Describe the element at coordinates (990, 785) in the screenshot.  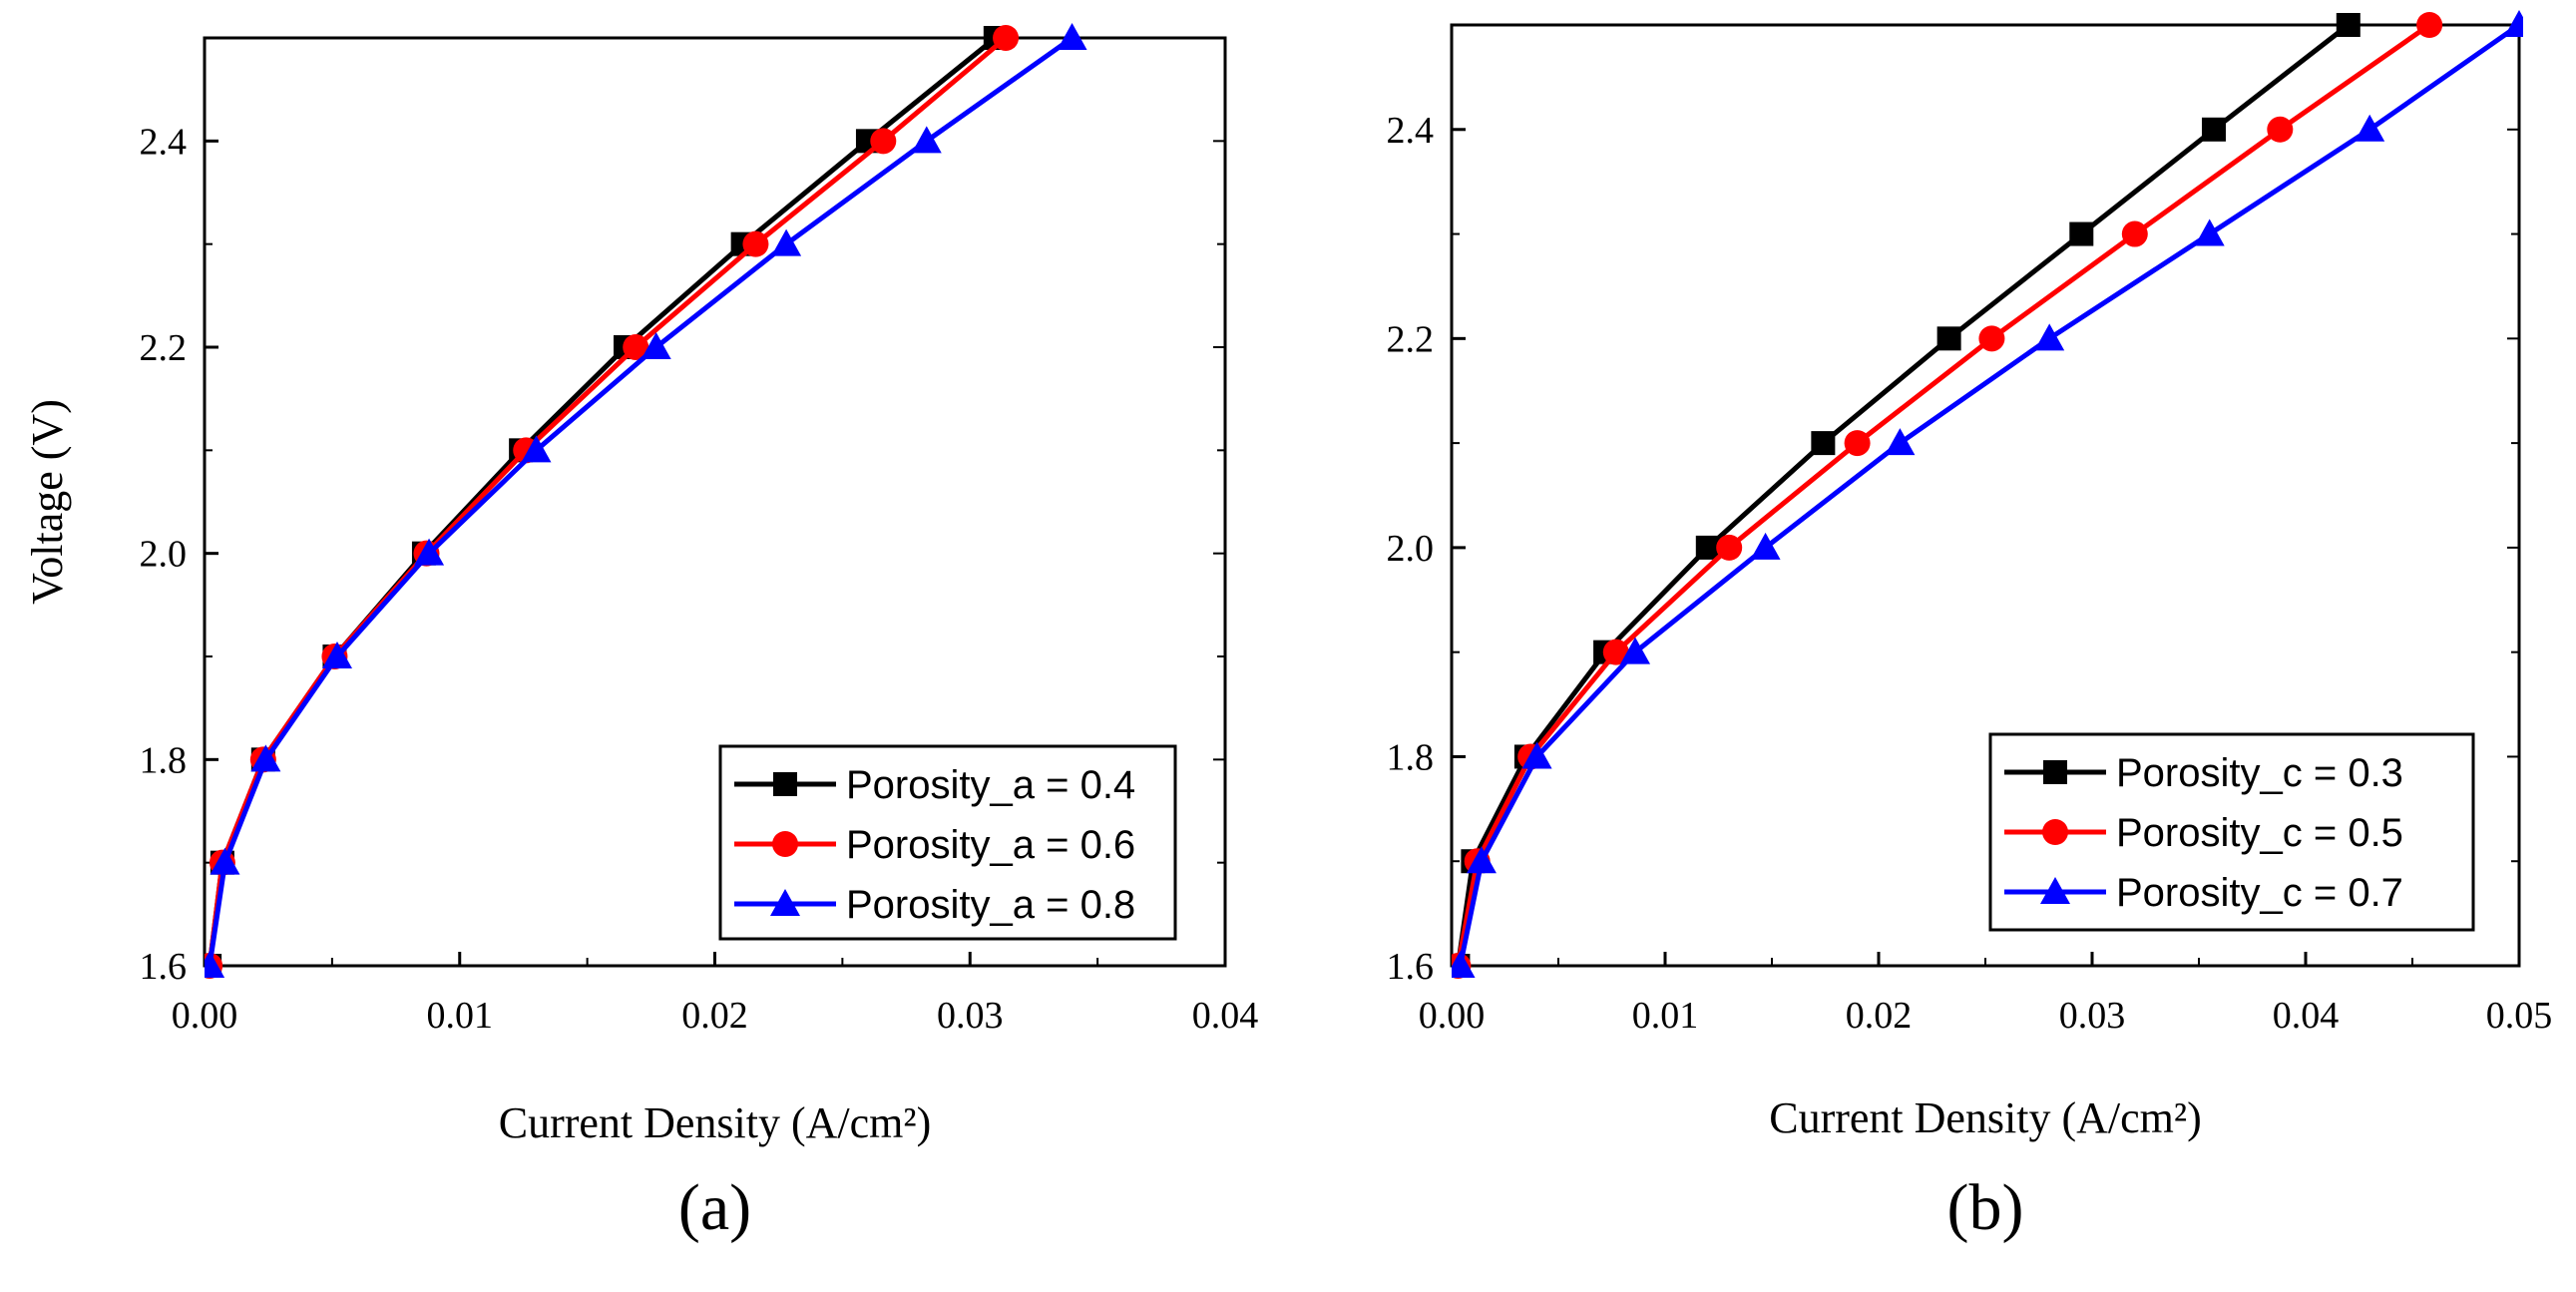
I see `legend-label: Porosity_a = 0.4` at that location.